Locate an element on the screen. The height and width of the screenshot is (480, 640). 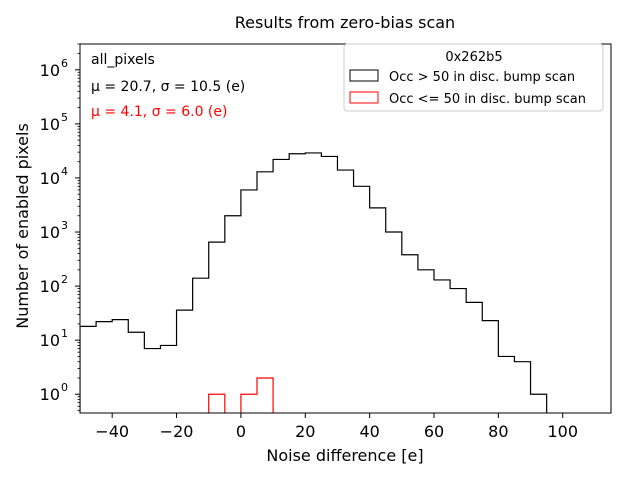
legend-entry-red: Occ <= 50 in disc. bump scan is located at coordinates (487, 99).